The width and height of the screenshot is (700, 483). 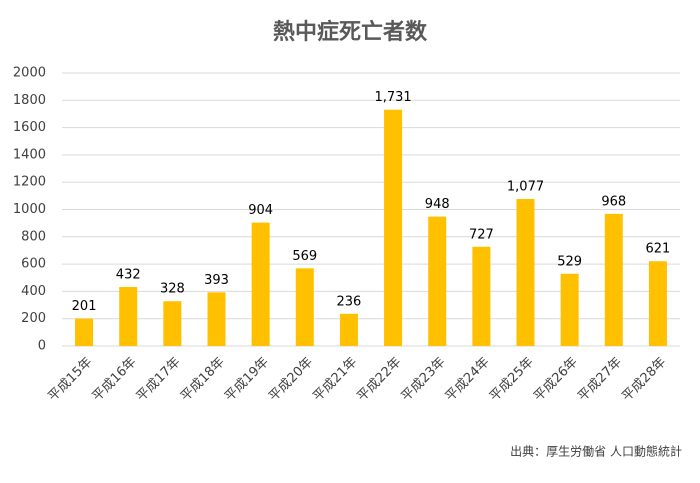 What do you see at coordinates (525, 186) in the screenshot?
I see `value-label: 1,077` at bounding box center [525, 186].